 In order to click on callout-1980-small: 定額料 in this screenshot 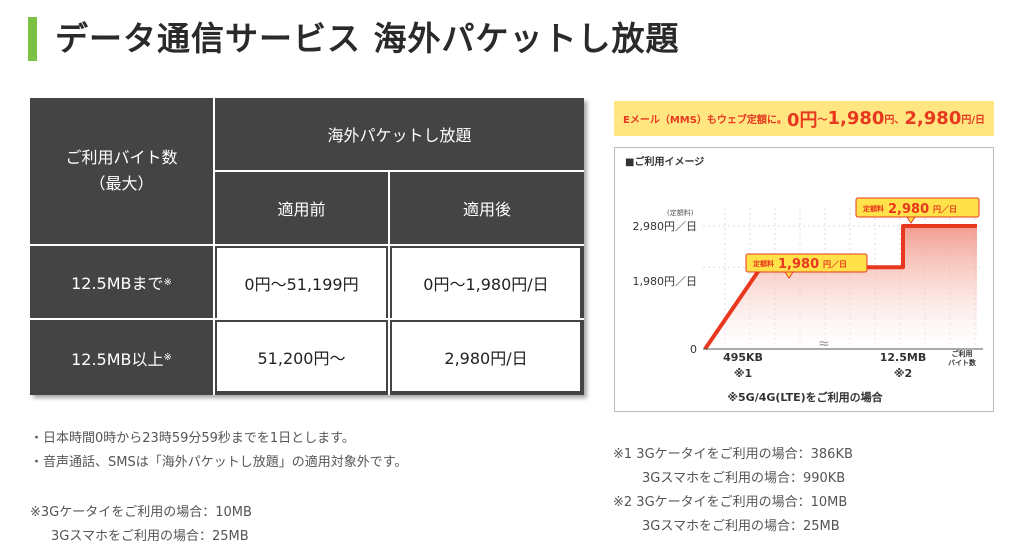, I will do `click(763, 263)`.